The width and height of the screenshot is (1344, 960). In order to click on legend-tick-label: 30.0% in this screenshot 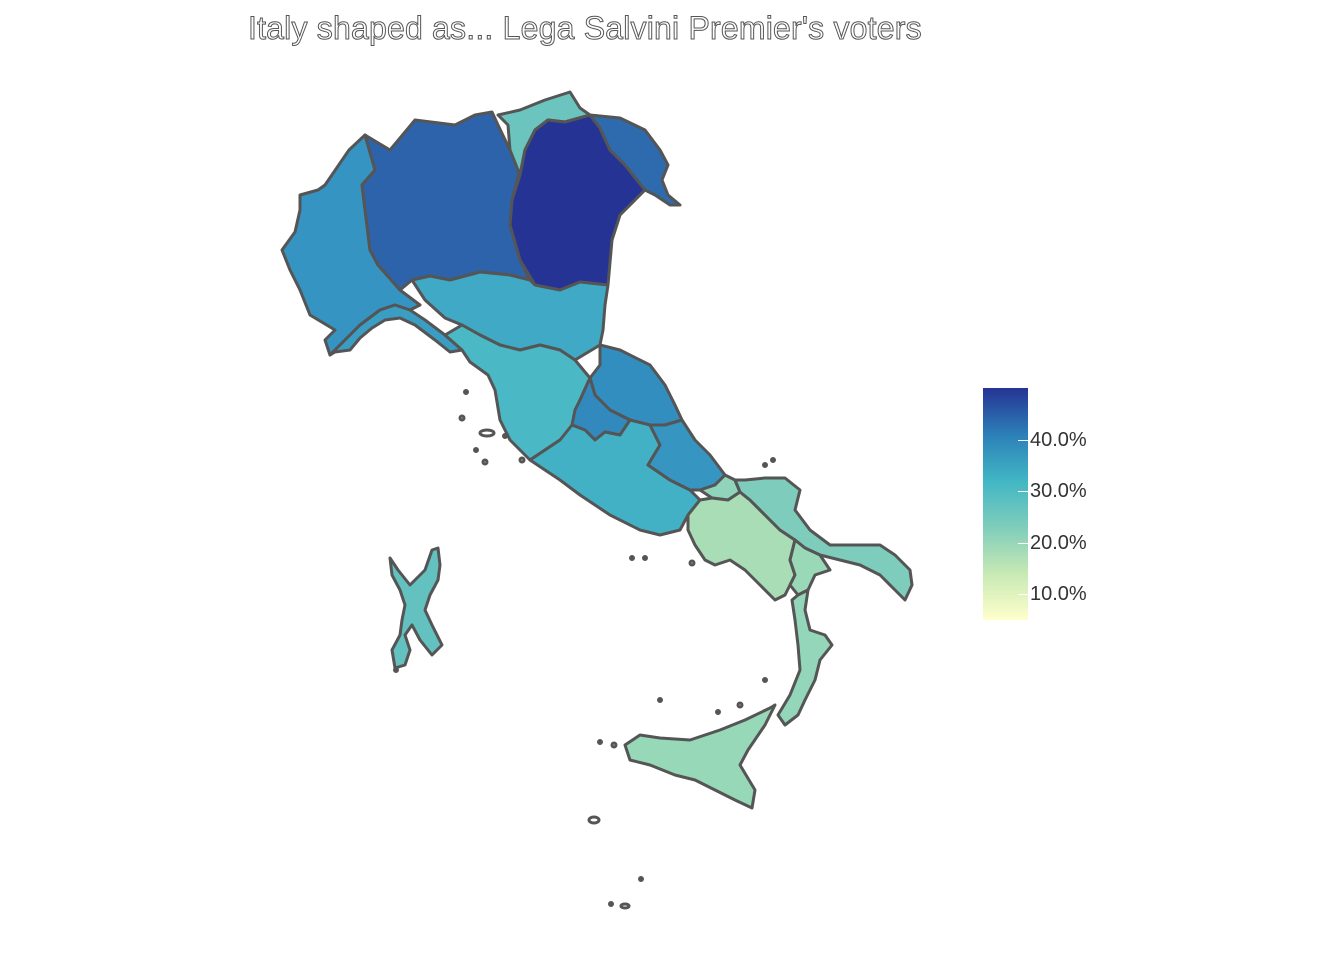, I will do `click(1058, 491)`.